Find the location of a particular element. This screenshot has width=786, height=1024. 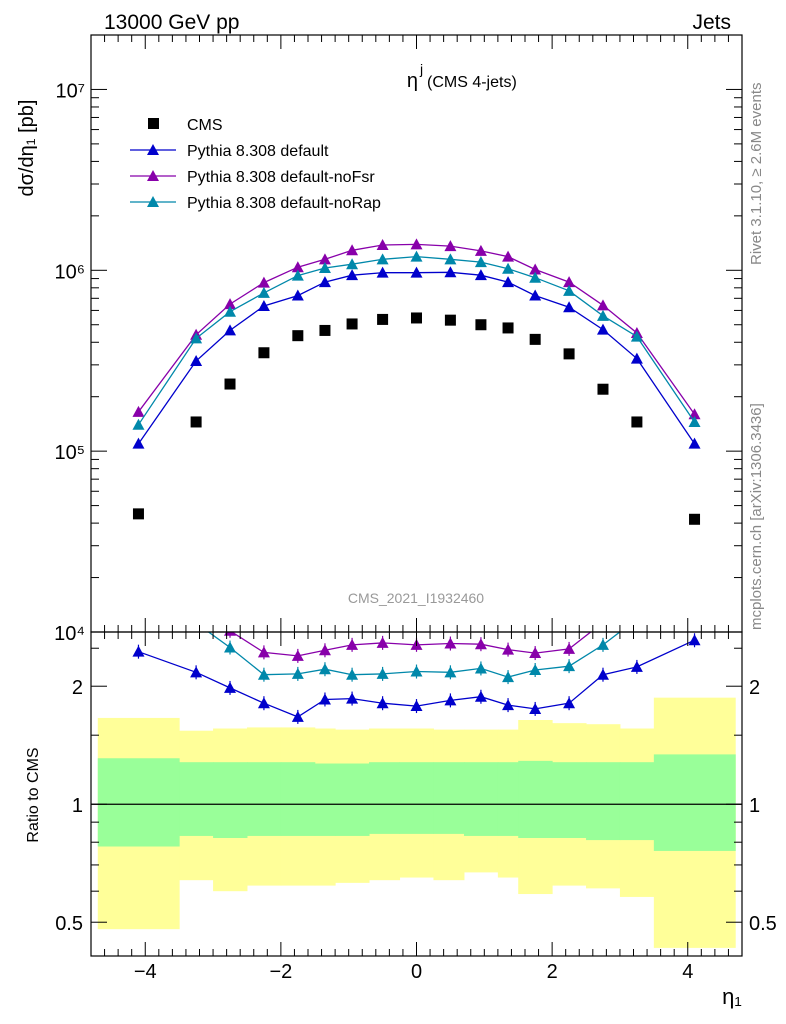

plot-title-symbol: η is located at coordinates (412, 81).